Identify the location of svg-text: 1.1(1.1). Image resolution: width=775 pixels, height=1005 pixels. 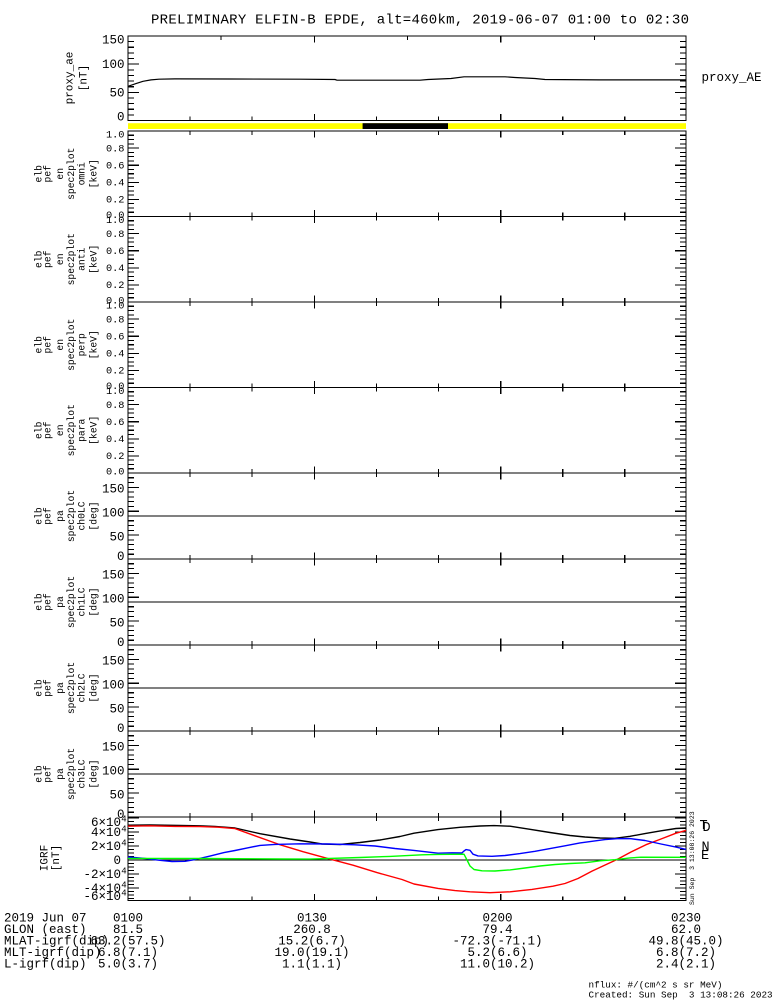
(312, 965).